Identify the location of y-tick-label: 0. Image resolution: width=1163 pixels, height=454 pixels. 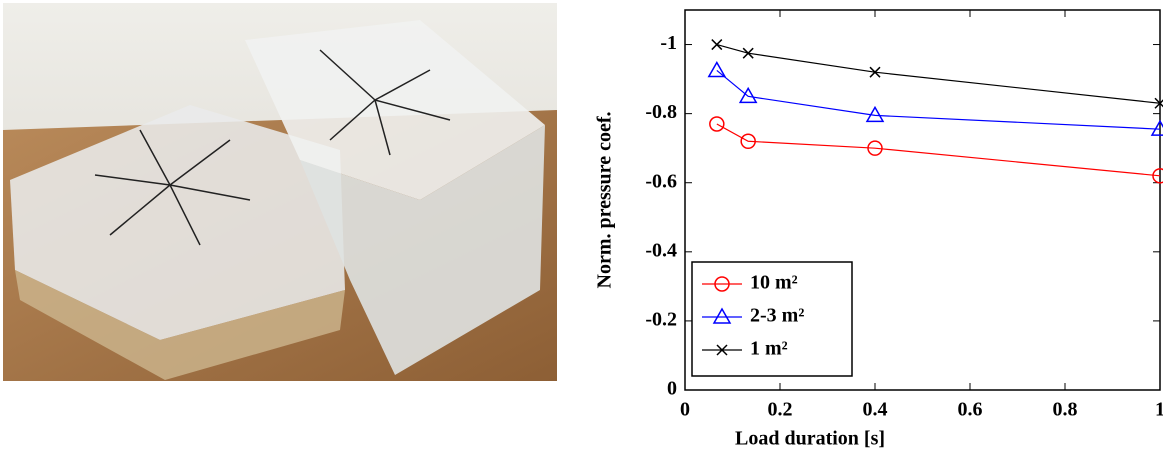
(672, 389).